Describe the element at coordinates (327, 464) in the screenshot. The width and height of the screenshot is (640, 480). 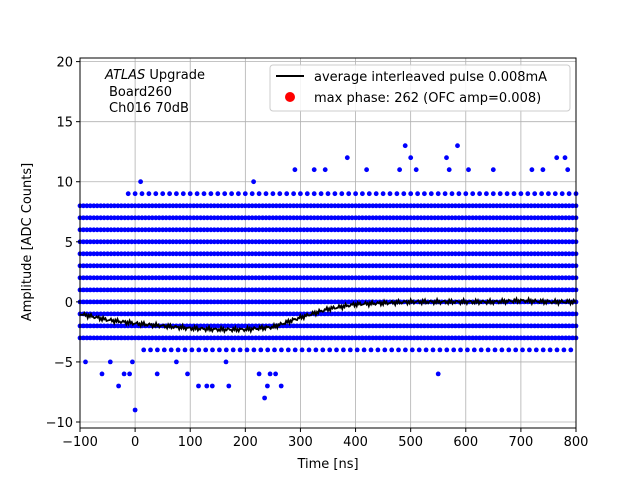
I see `x-axis-label: Time [ns]` at that location.